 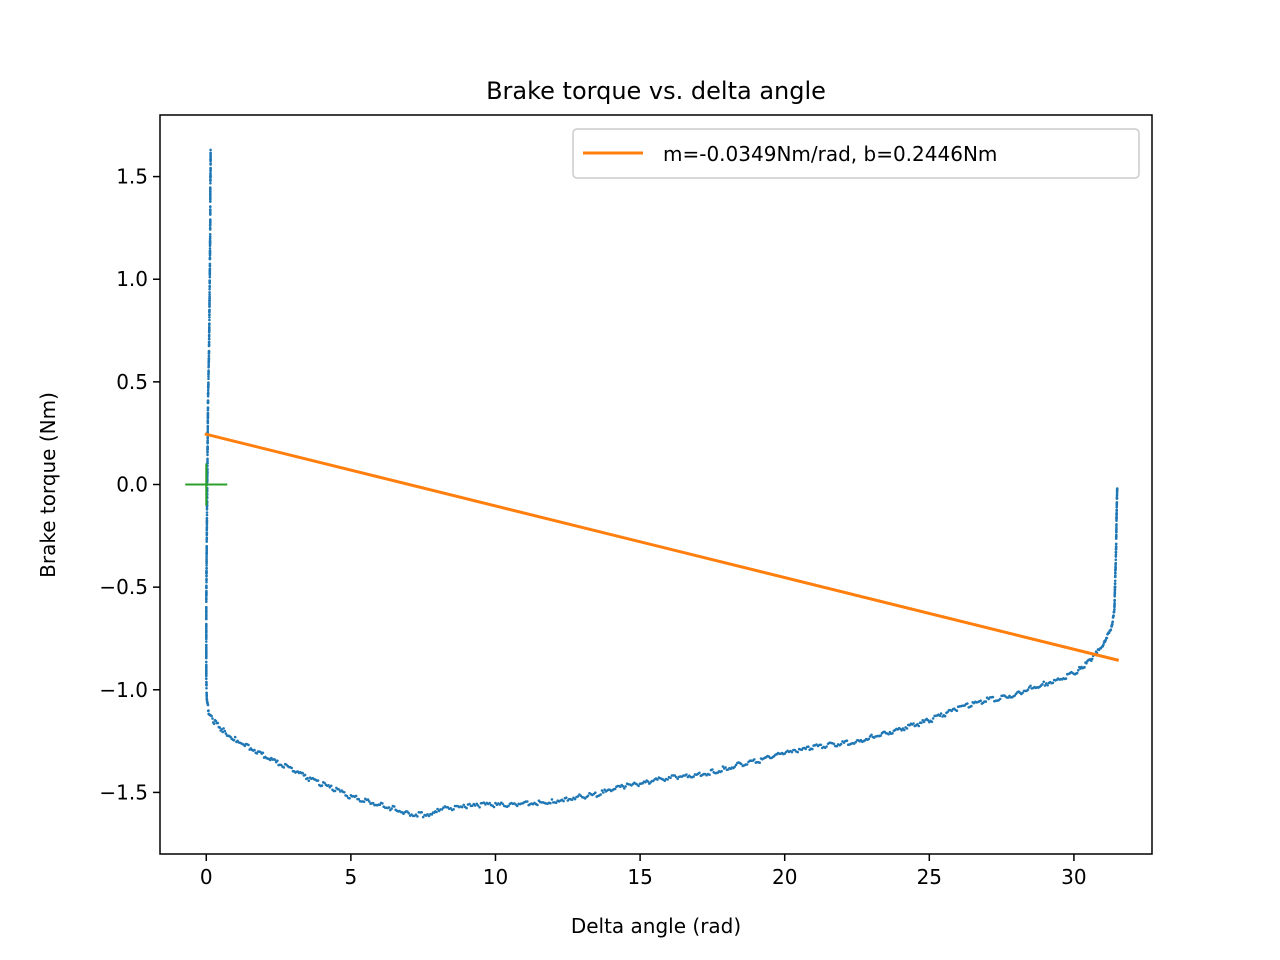 What do you see at coordinates (123, 792) in the screenshot?
I see `y-tick-label: −1.5` at bounding box center [123, 792].